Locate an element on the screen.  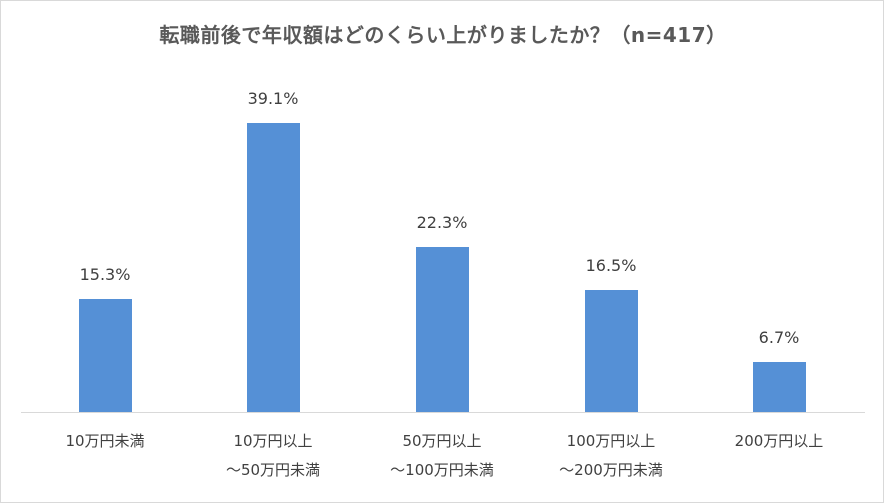
category-label-line: 100万円以上 is located at coordinates (611, 441).